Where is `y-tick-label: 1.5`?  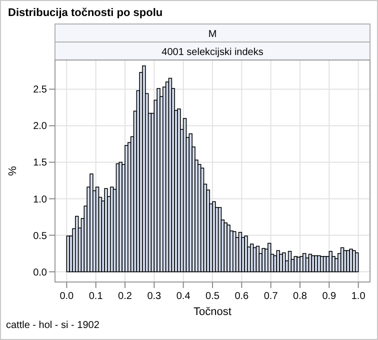
y-tick-label: 1.5 is located at coordinates (40, 163).